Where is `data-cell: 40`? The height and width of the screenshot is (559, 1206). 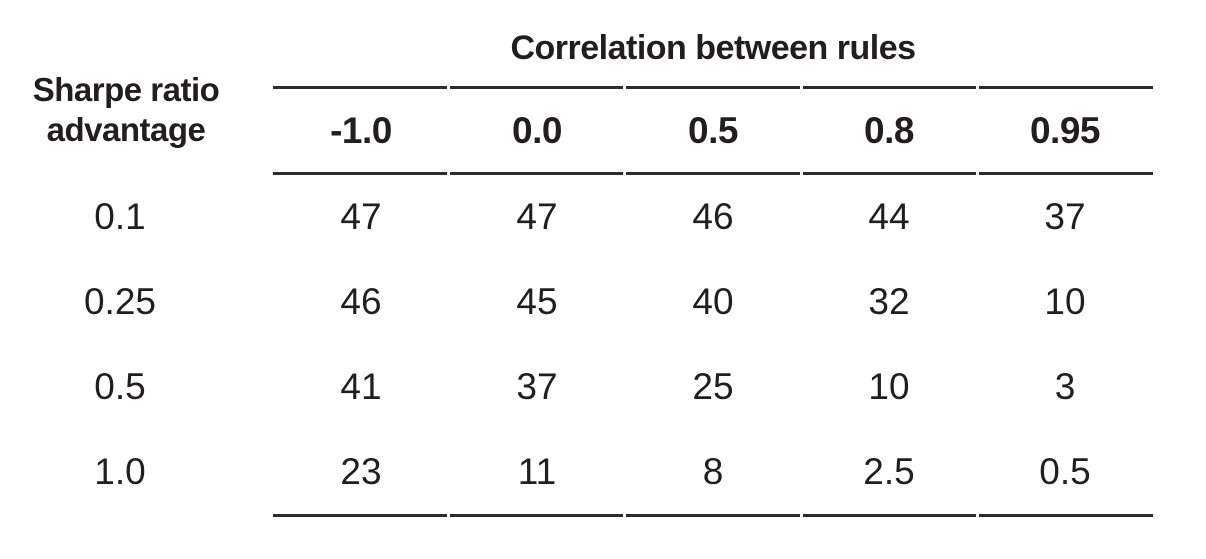 data-cell: 40 is located at coordinates (713, 302).